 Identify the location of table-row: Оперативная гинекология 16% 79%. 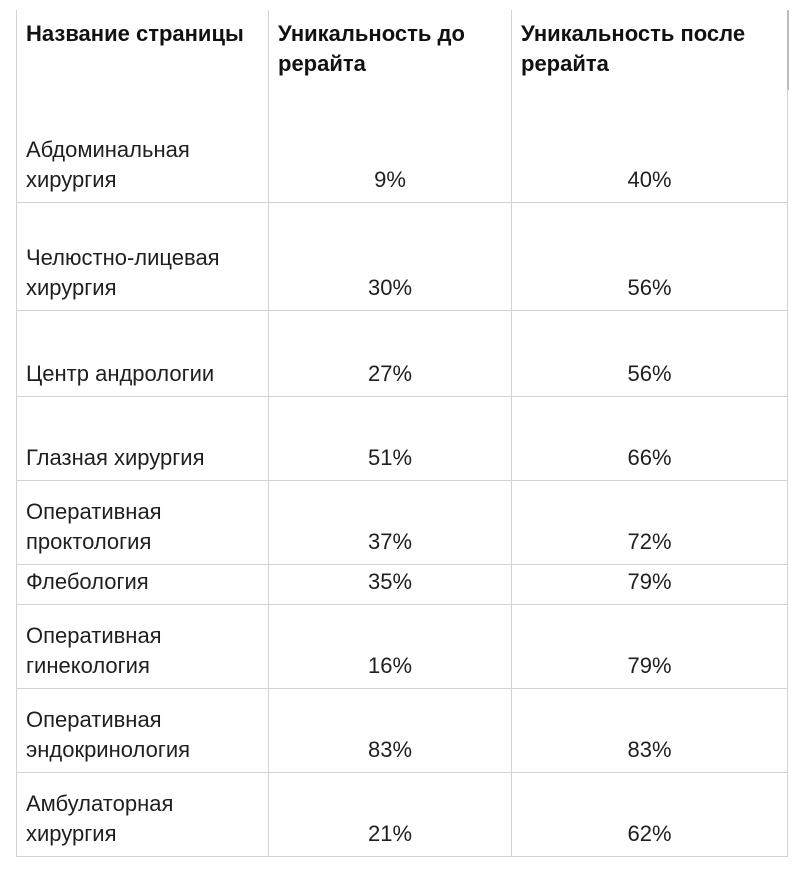
(402, 646).